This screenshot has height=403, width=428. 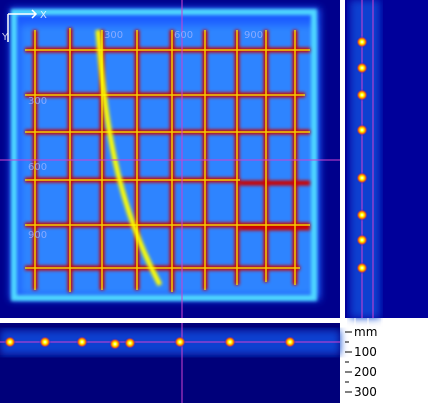 I want to click on depth-label: 300, so click(x=365, y=392).